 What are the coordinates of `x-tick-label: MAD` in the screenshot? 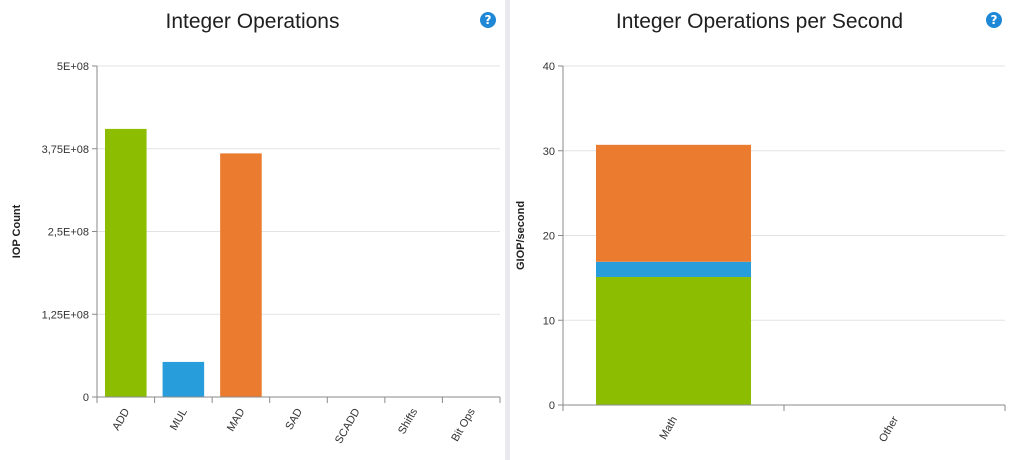 It's located at (236, 419).